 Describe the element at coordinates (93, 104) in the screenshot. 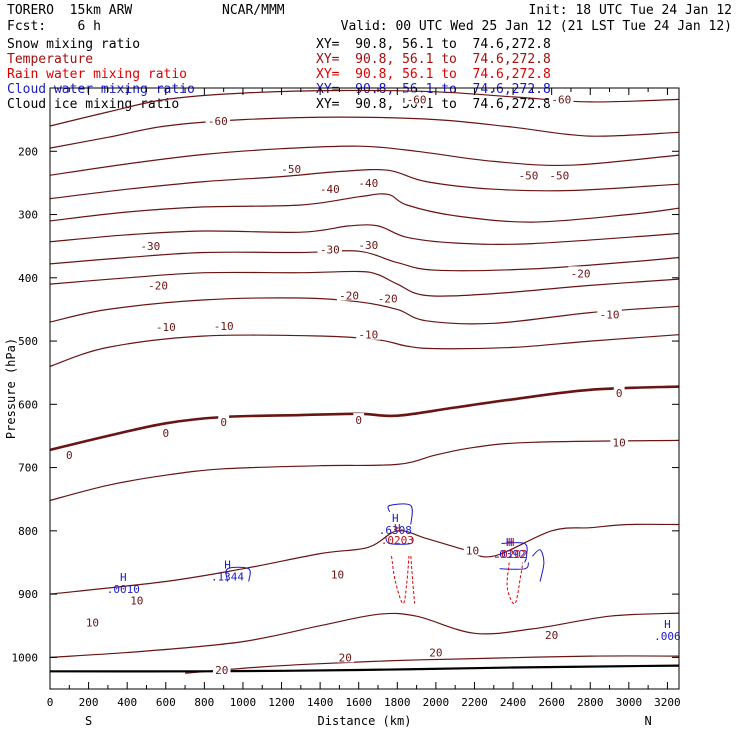

I see `legend-field-name: Cloud ice mixing ratio` at that location.